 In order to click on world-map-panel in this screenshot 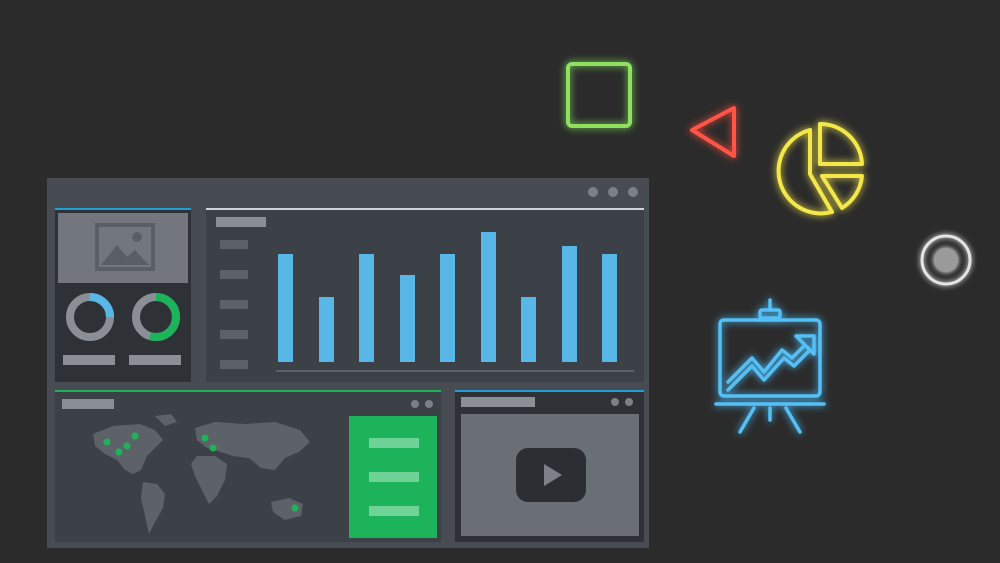, I will do `click(248, 466)`.